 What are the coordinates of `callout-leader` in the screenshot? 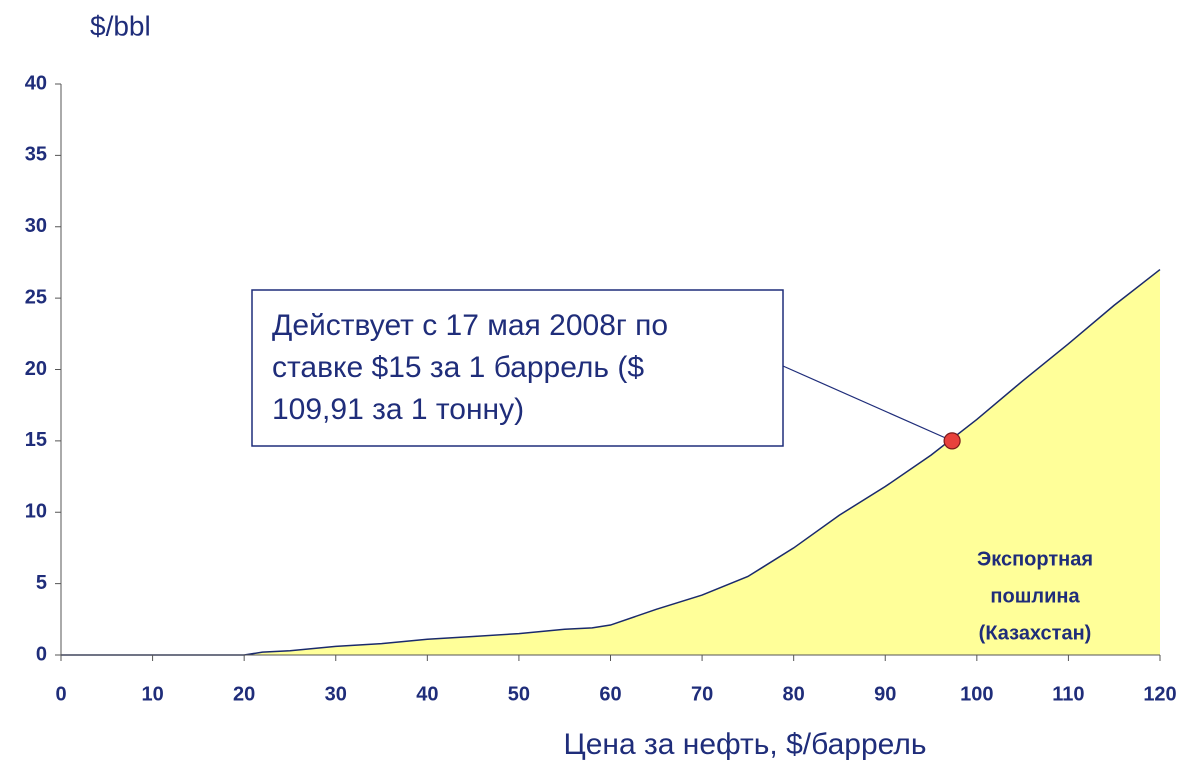 It's located at (867, 403).